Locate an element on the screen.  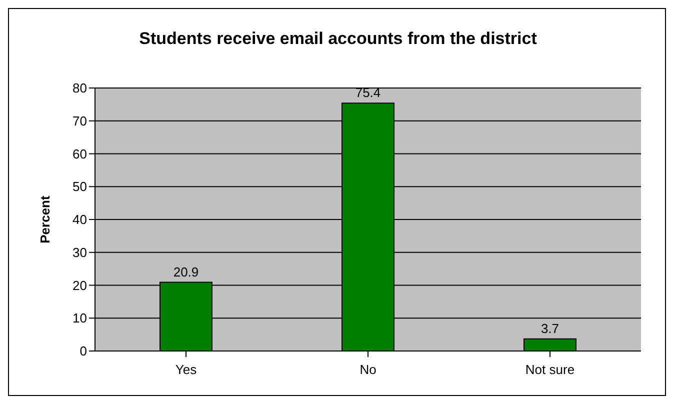
y-tick-label: 70 is located at coordinates (79, 120).